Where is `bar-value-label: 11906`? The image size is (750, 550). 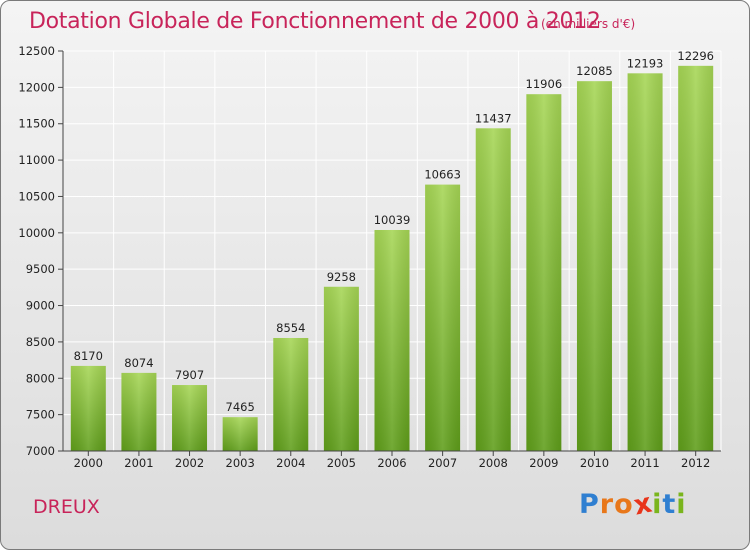
bar-value-label: 11906 is located at coordinates (544, 84).